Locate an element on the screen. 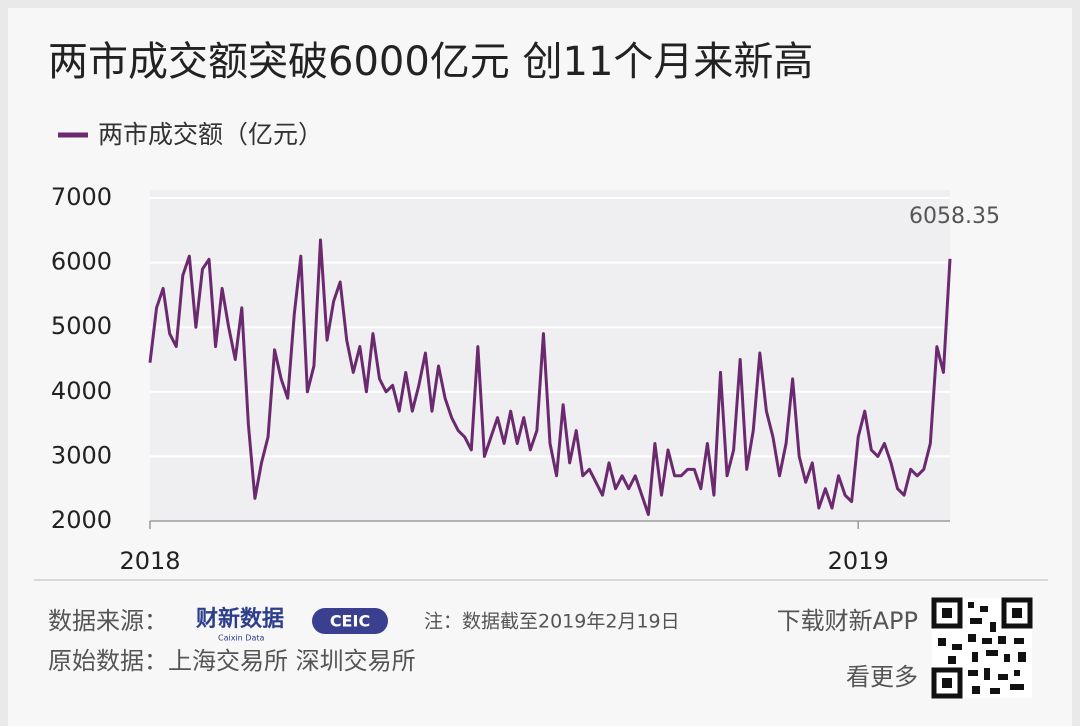 The image size is (1080, 726). origin: 原始数据：上海交易所 深圳交易所 is located at coordinates (232, 661).